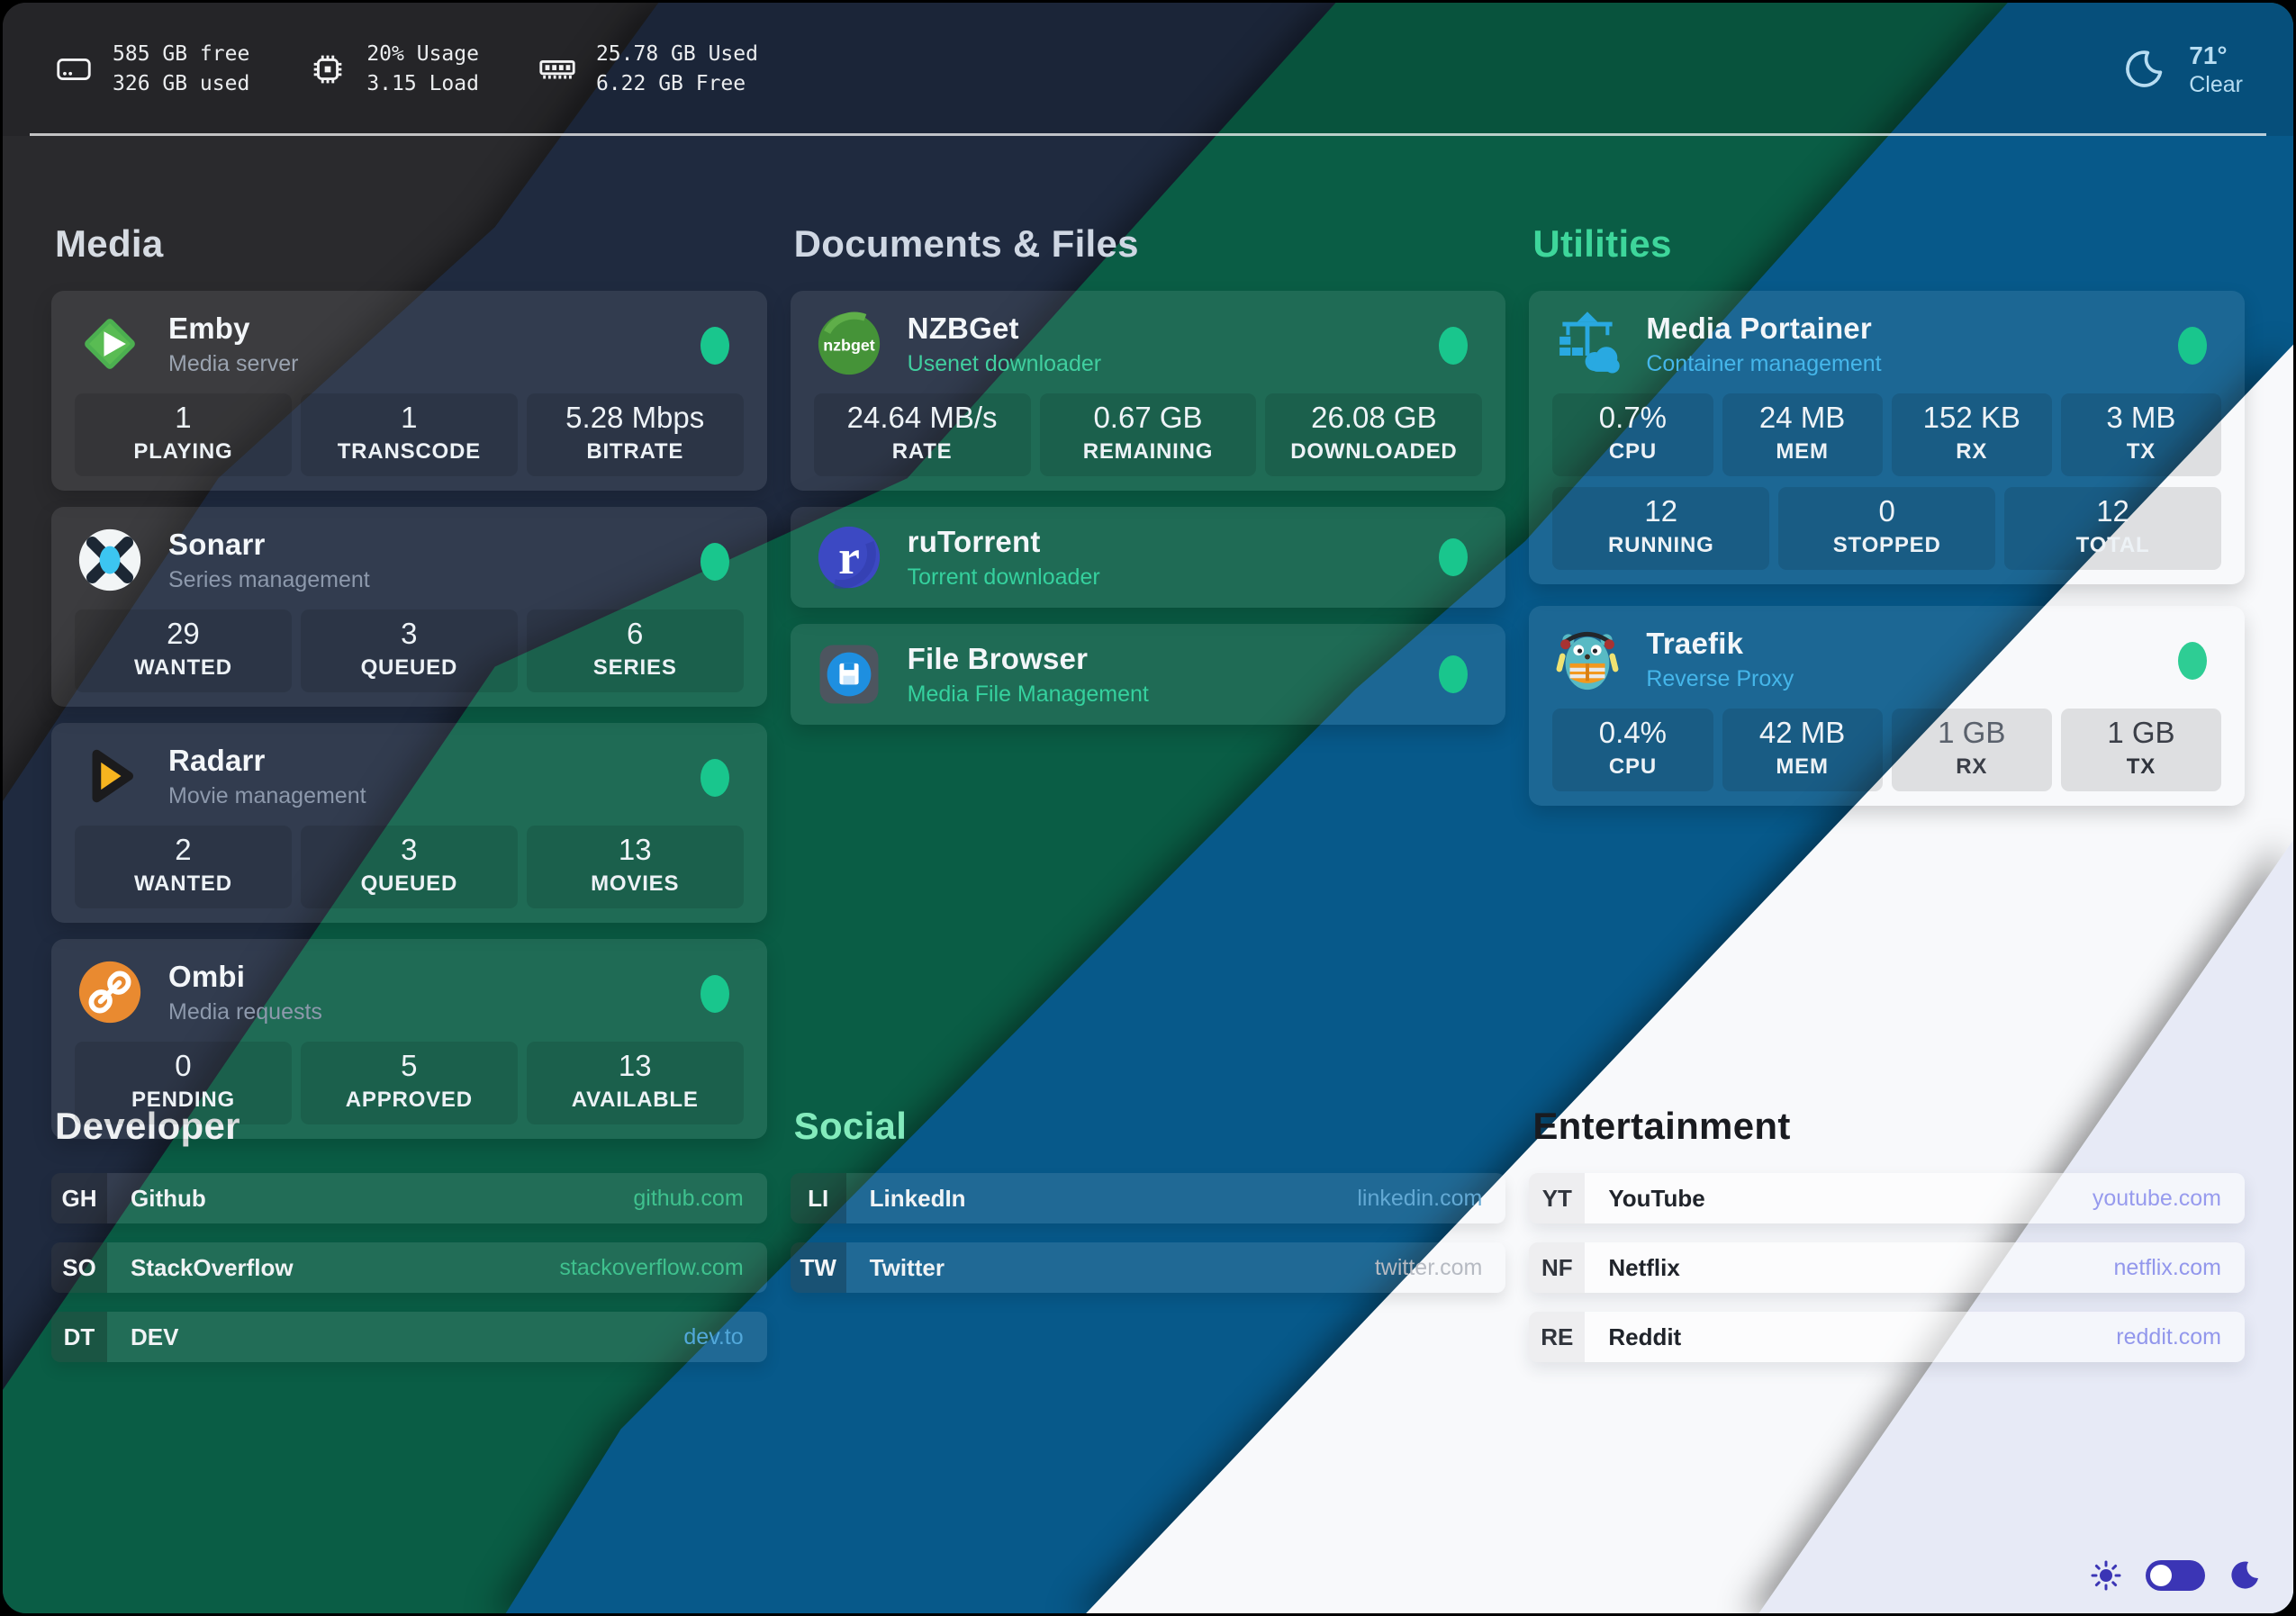  Describe the element at coordinates (183, 434) in the screenshot. I see `stat-box-playing: 1 PLAYING` at that location.